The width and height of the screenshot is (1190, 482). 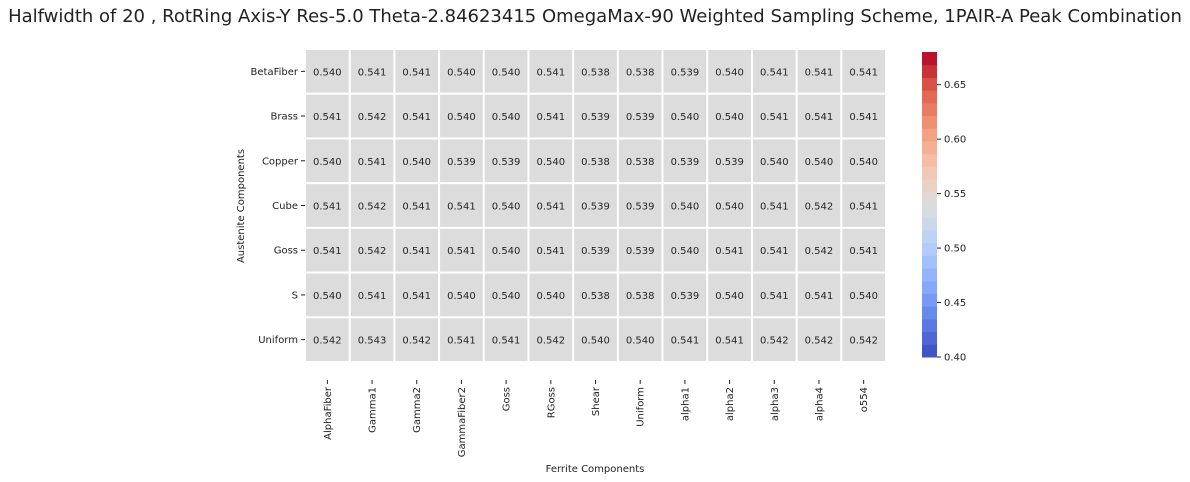 I want to click on cell-value-label: 0.543, so click(x=372, y=341).